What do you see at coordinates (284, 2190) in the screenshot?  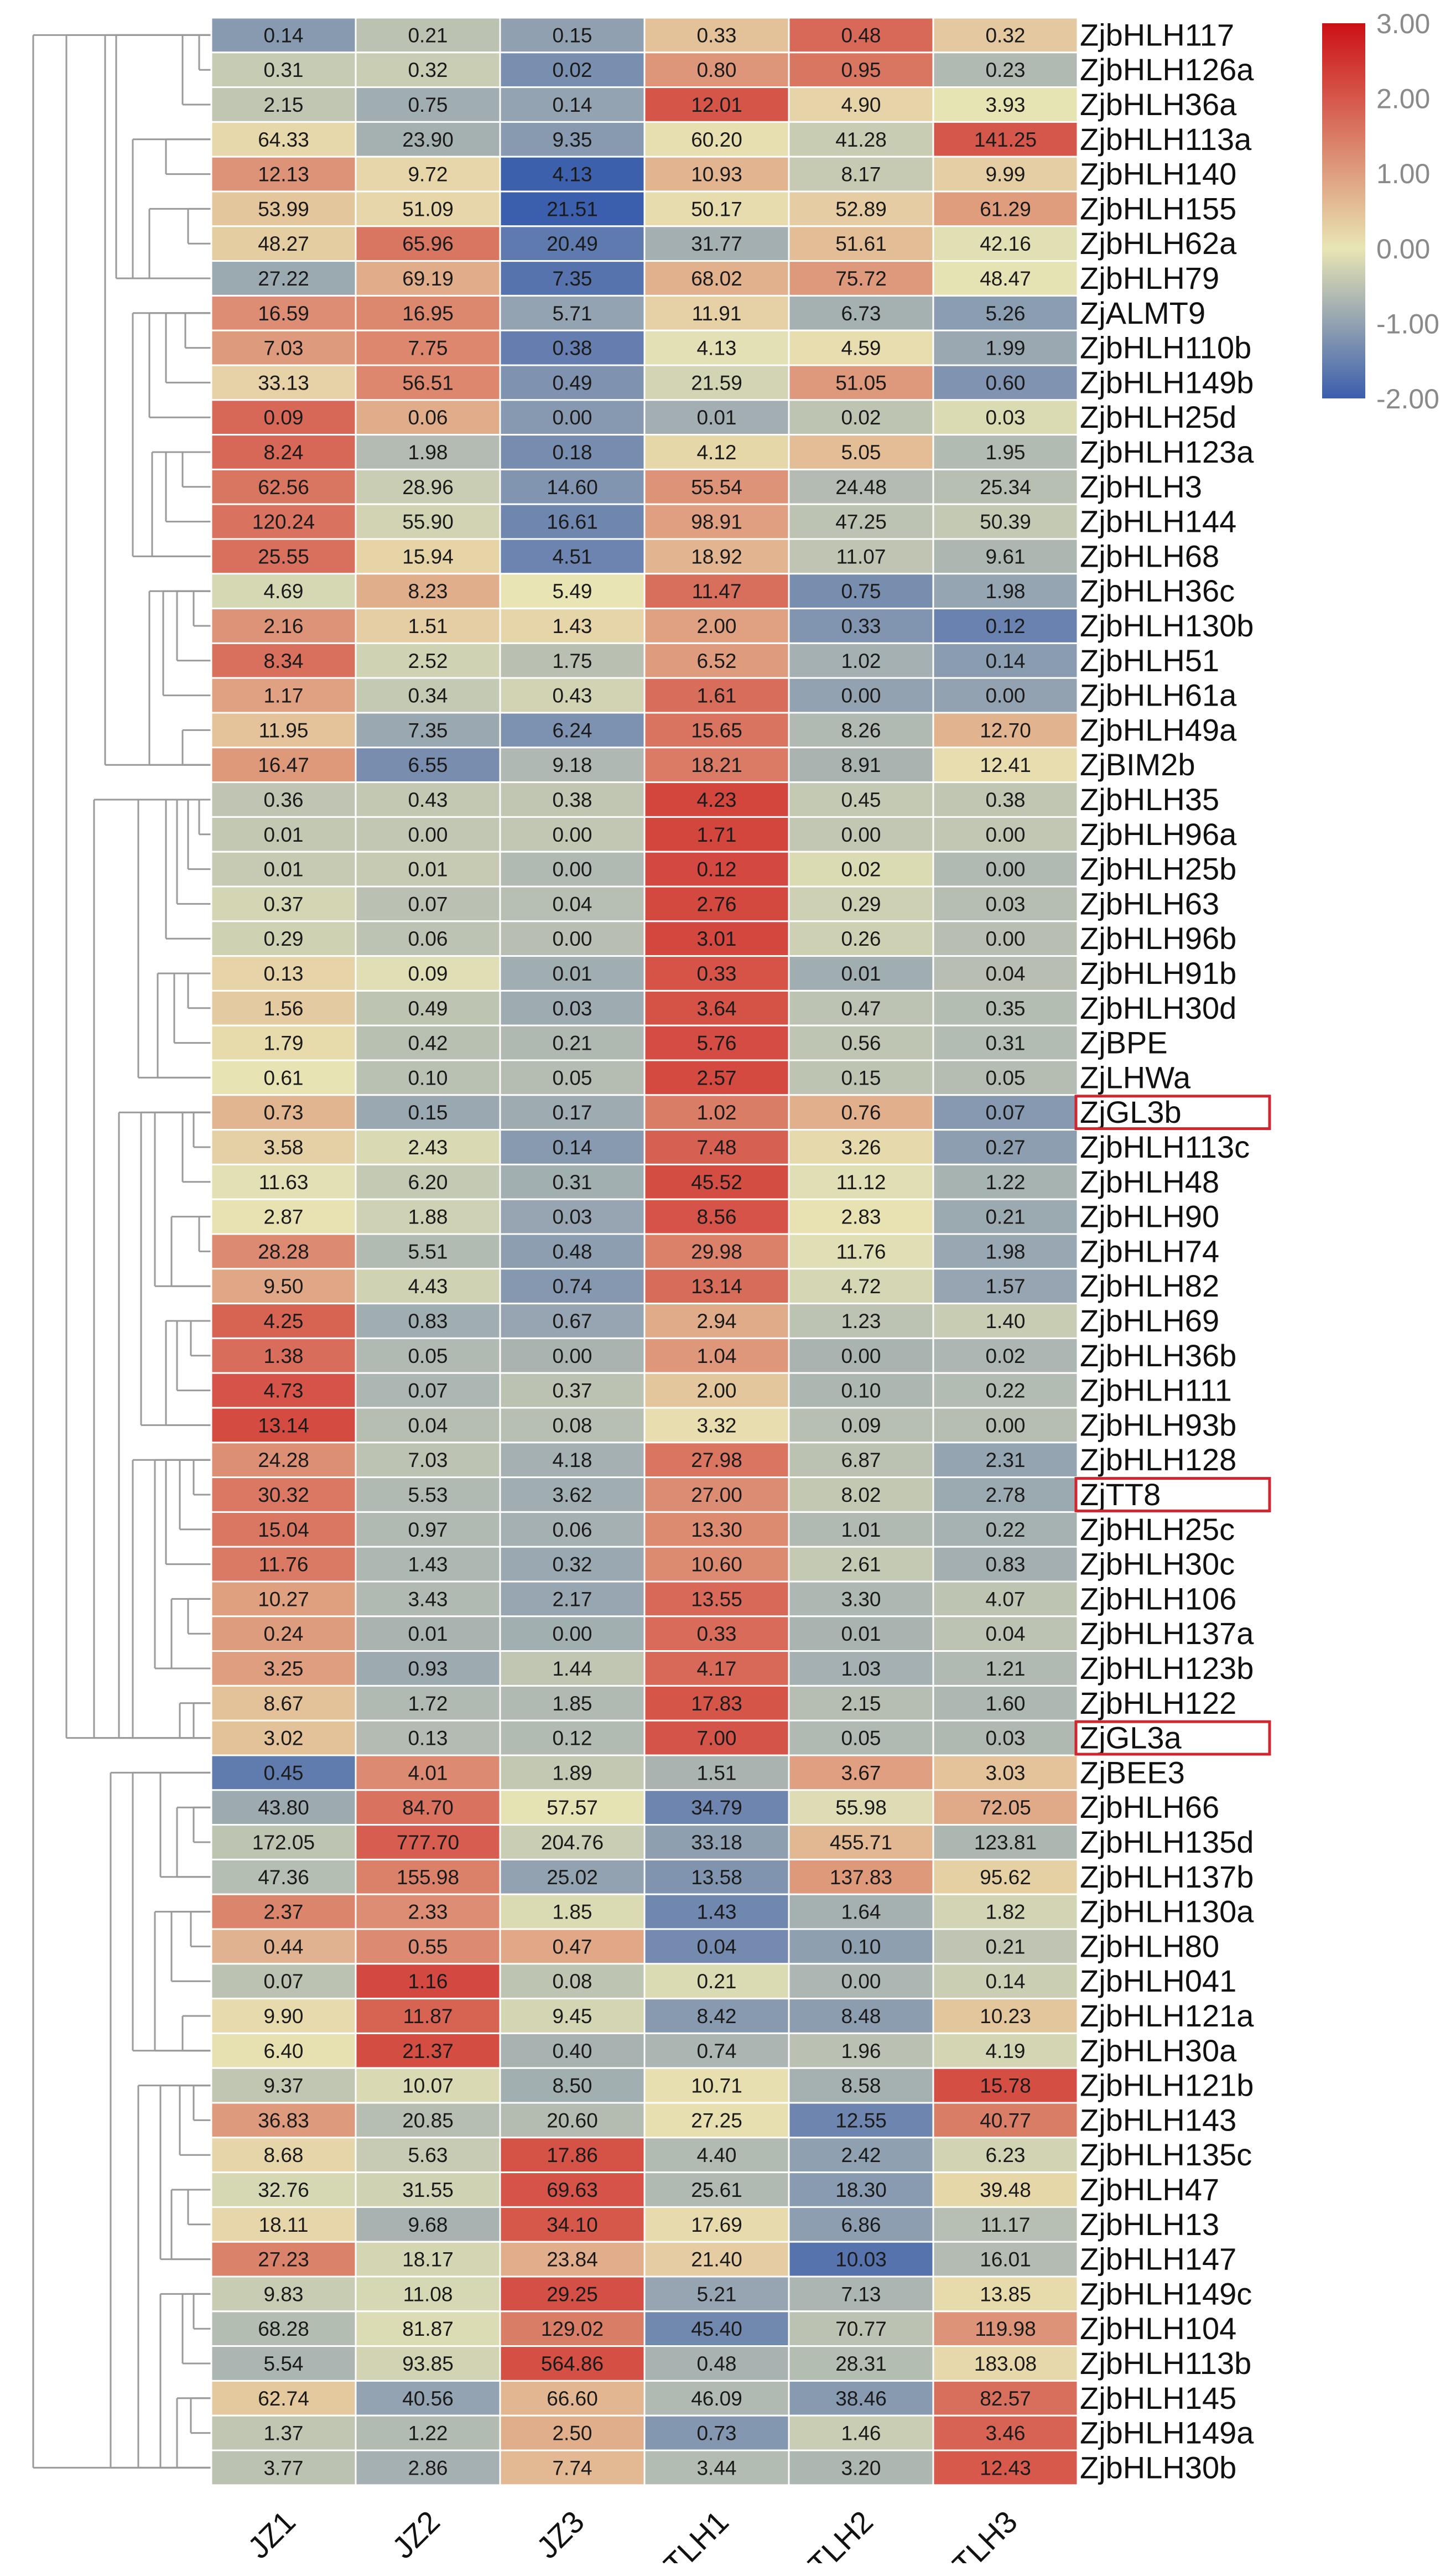 I see `cell-value-label: 32.76` at bounding box center [284, 2190].